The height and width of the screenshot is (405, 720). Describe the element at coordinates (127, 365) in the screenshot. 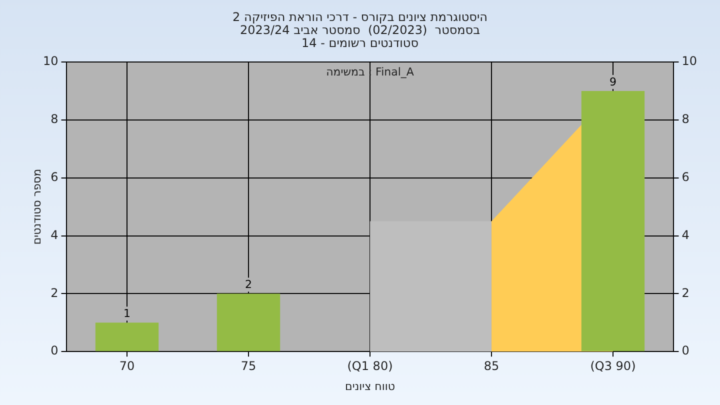

I see `x-tick-label: 70` at that location.